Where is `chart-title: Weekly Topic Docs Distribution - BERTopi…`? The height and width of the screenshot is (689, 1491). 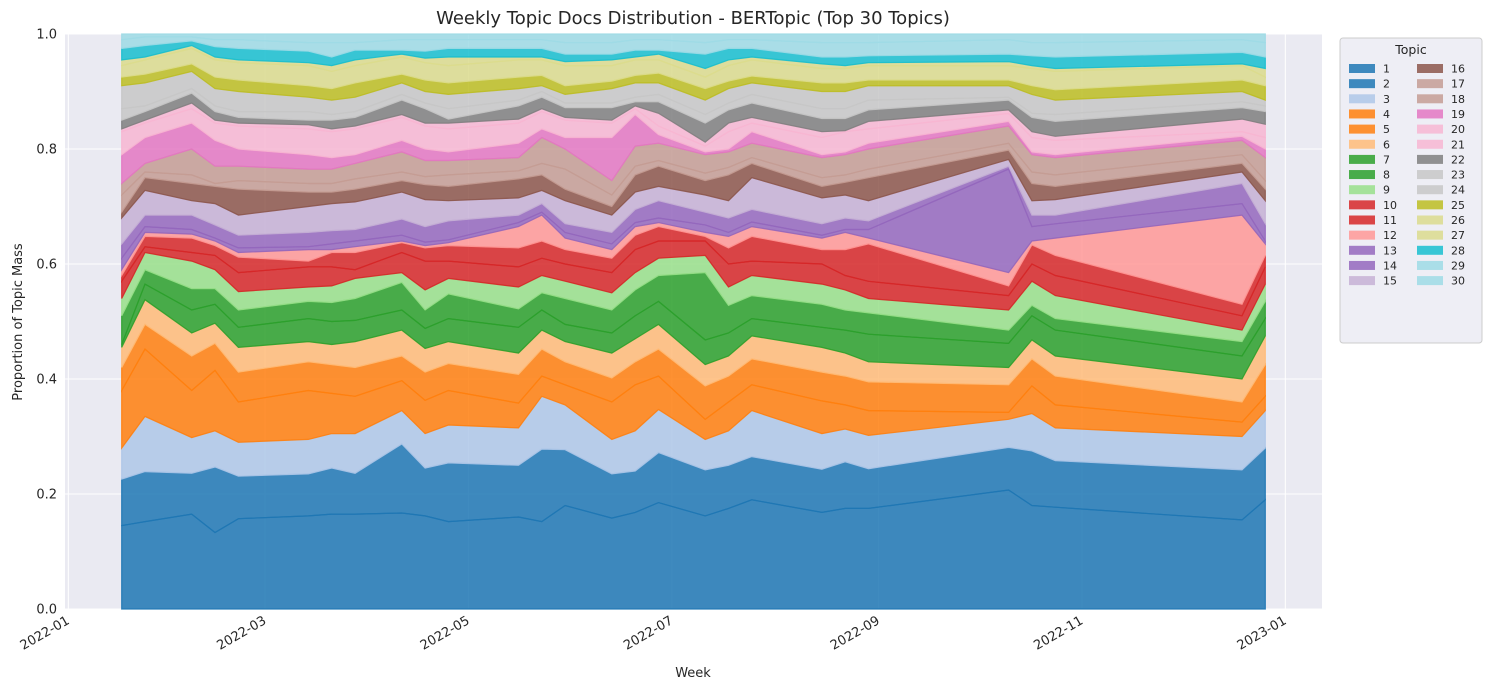
chart-title: Weekly Topic Docs Distribution - BERTopi… is located at coordinates (693, 18).